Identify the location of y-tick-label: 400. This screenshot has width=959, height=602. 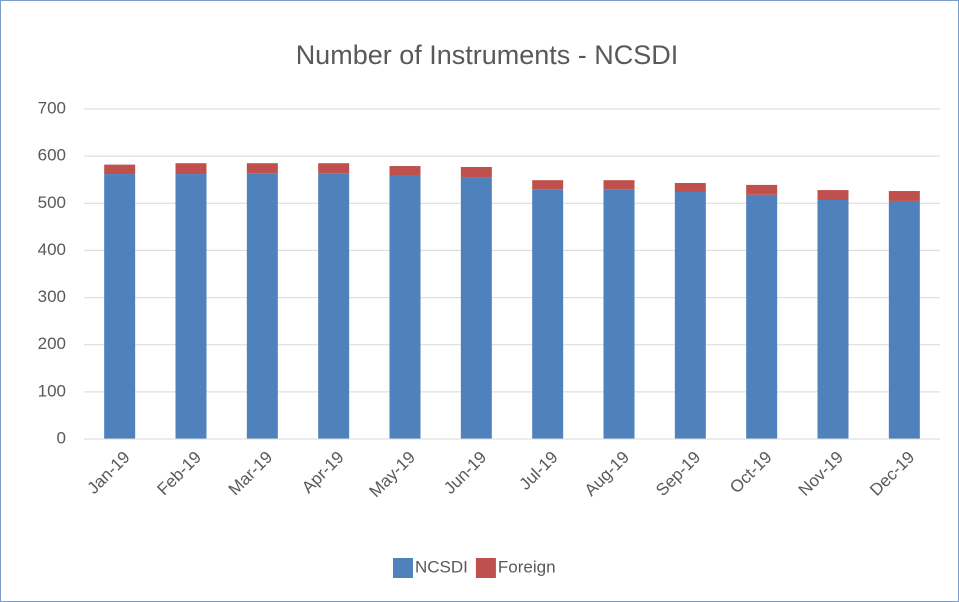
(52, 249).